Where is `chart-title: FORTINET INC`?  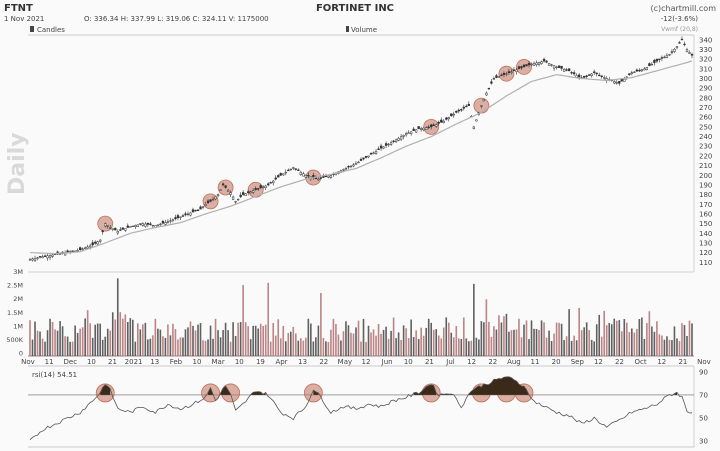
chart-title: FORTINET INC is located at coordinates (355, 8).